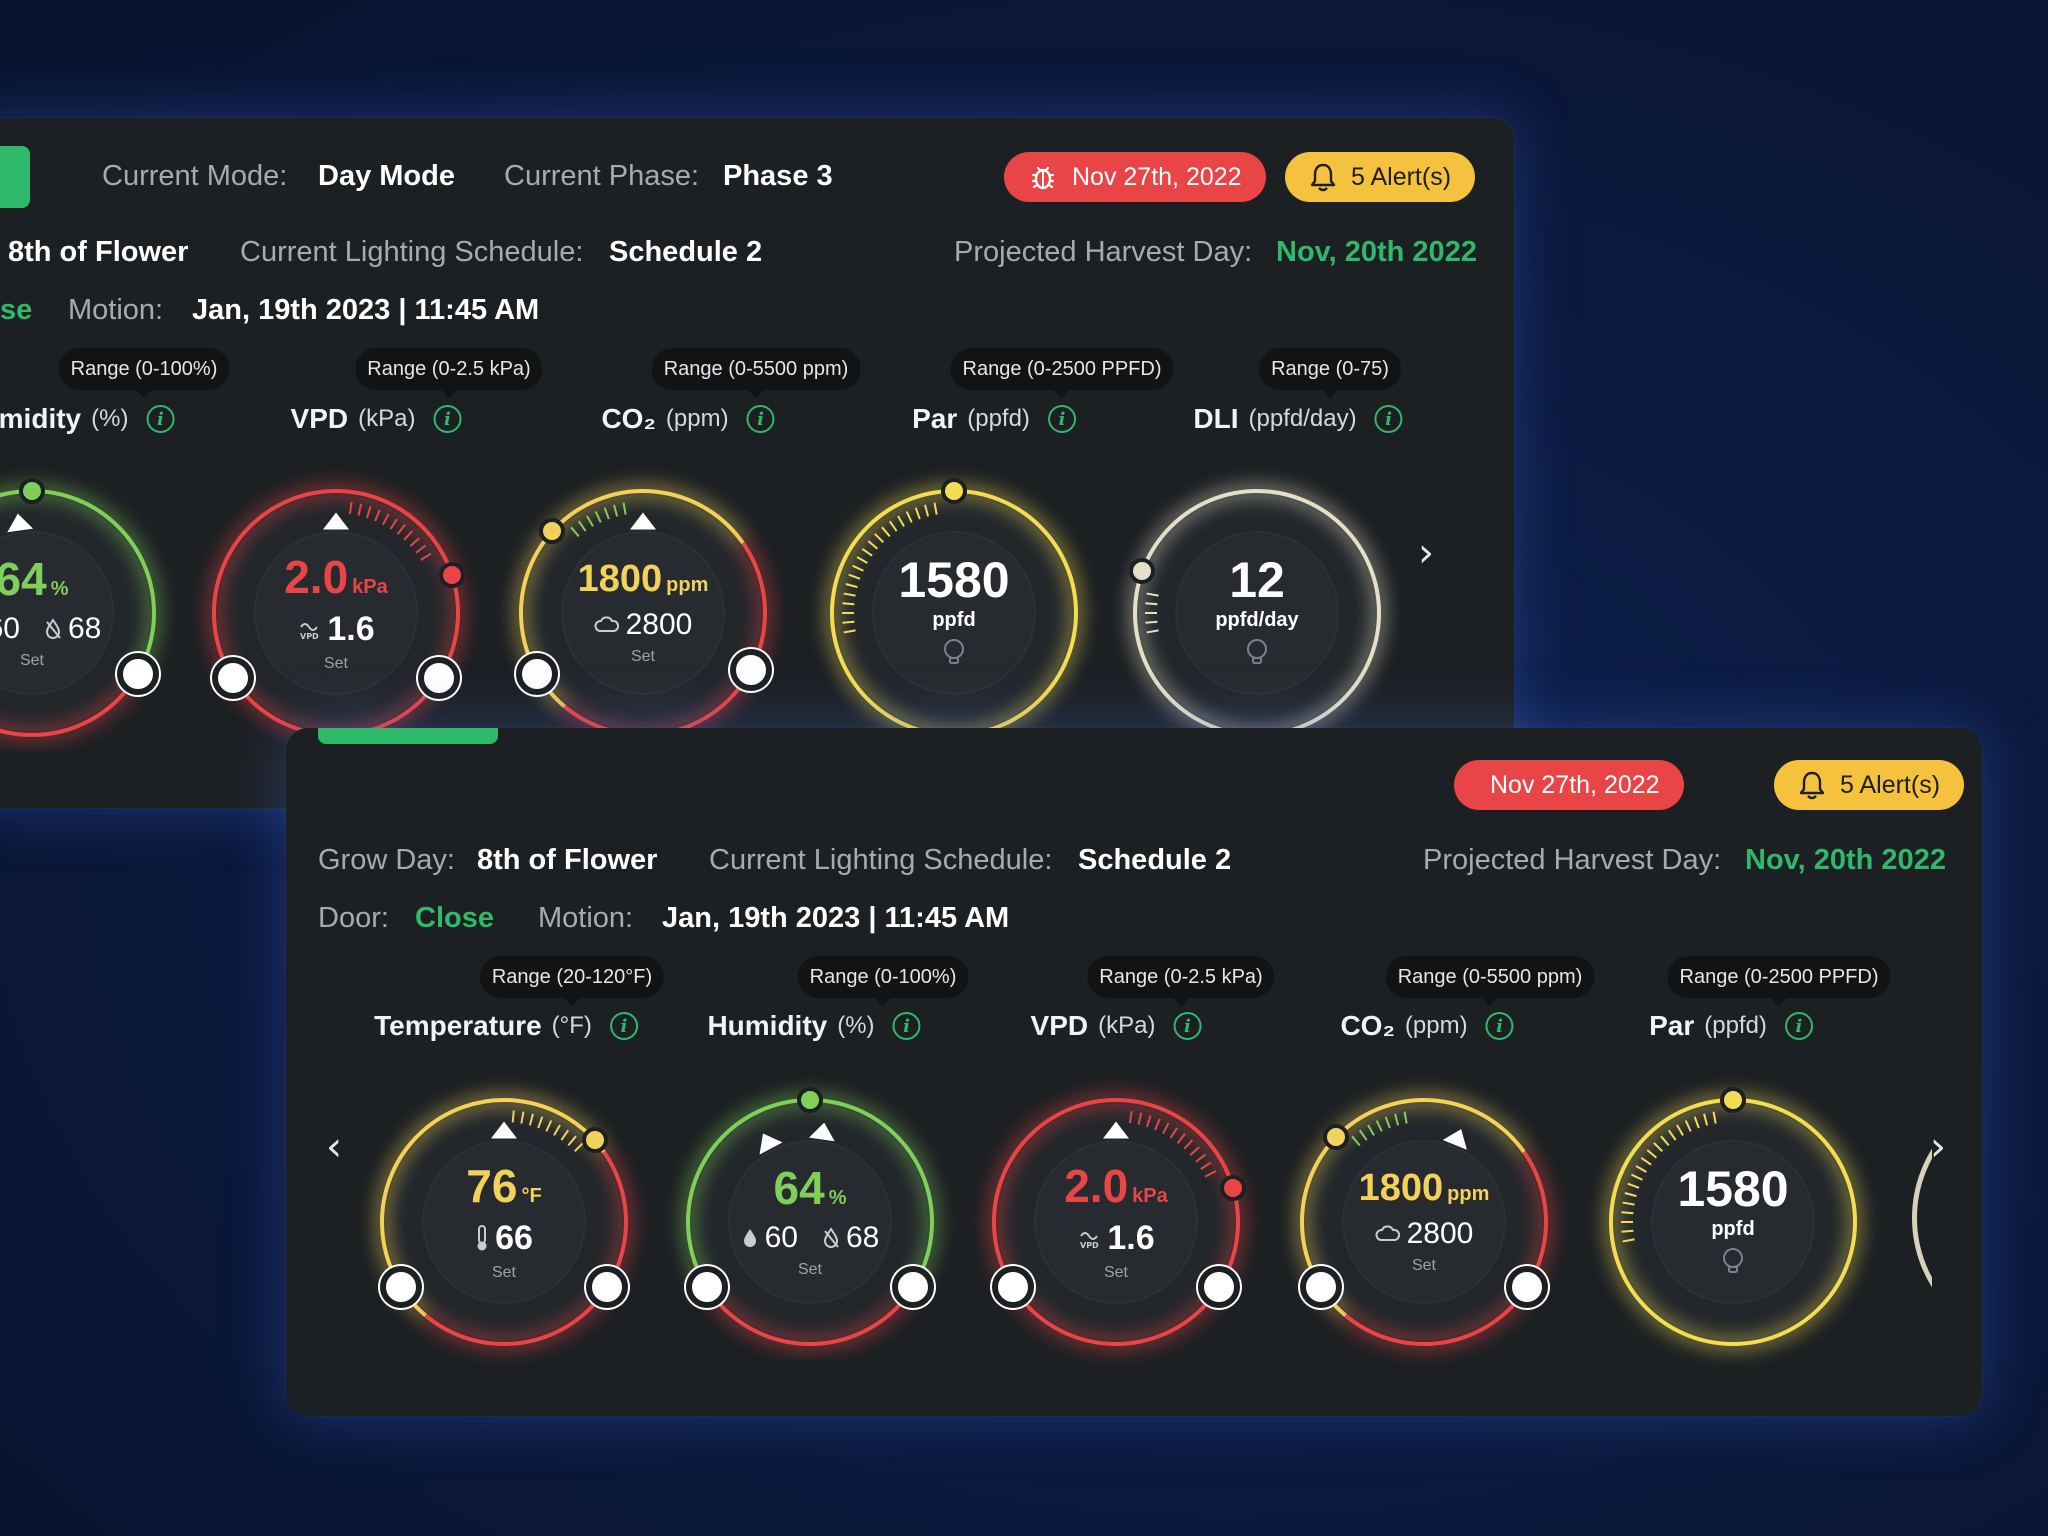 Image resolution: width=2048 pixels, height=1536 pixels. I want to click on gauge-value-number: 1800, so click(1401, 1188).